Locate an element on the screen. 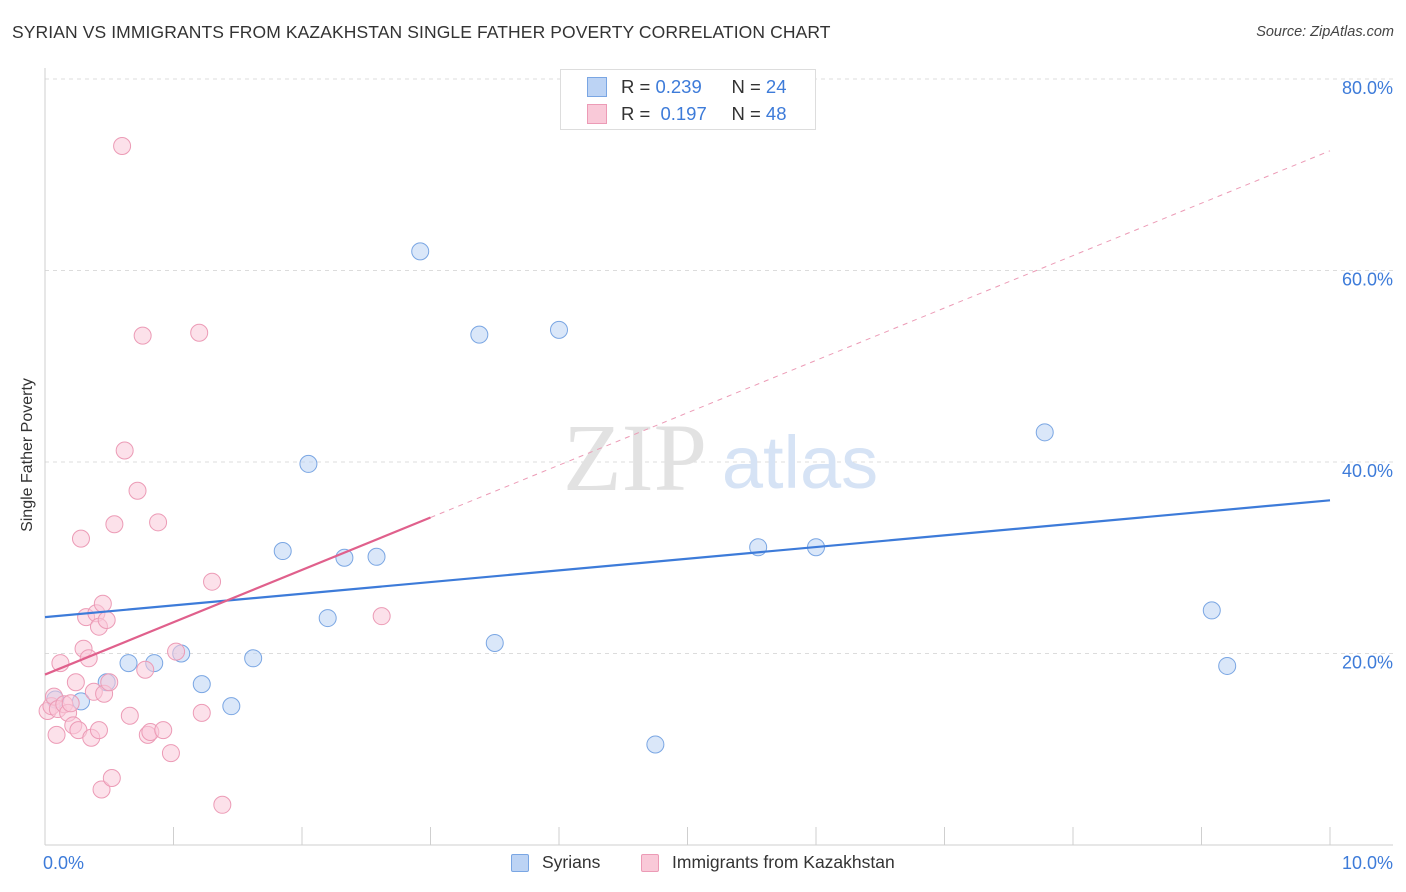 The image size is (1406, 892). stats-row-syrians: R = 0.239 N = 24 is located at coordinates (687, 87).